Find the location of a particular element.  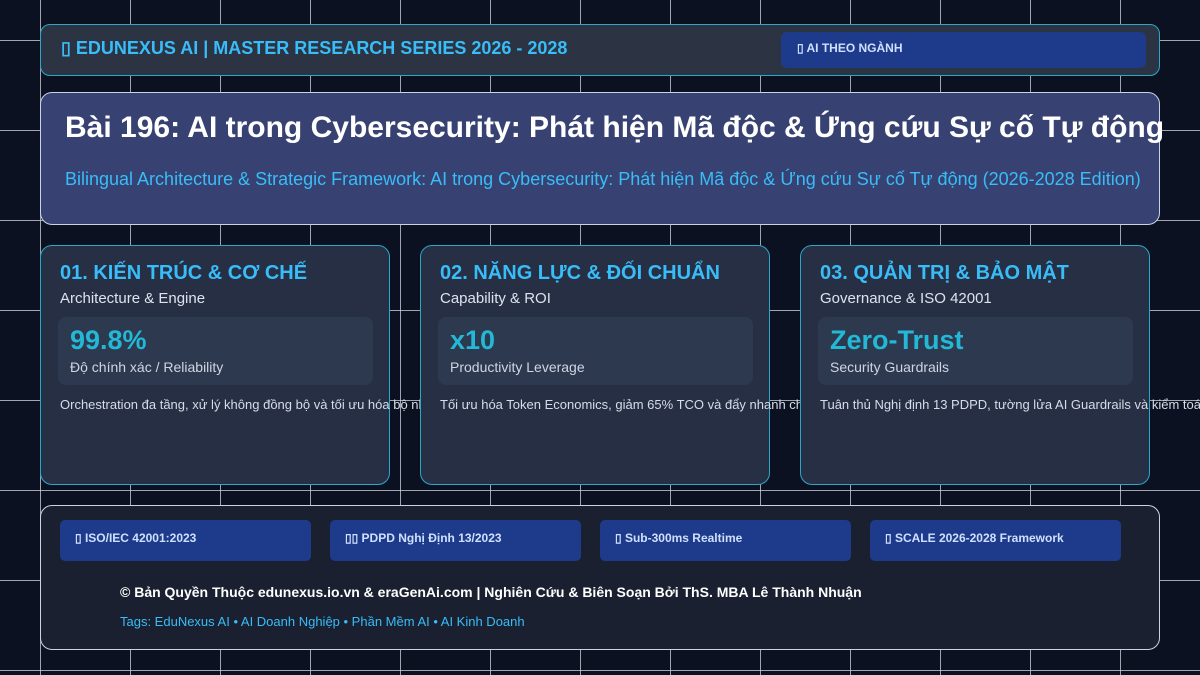

metric-box: x10 Productivity Leverage is located at coordinates (595, 351).